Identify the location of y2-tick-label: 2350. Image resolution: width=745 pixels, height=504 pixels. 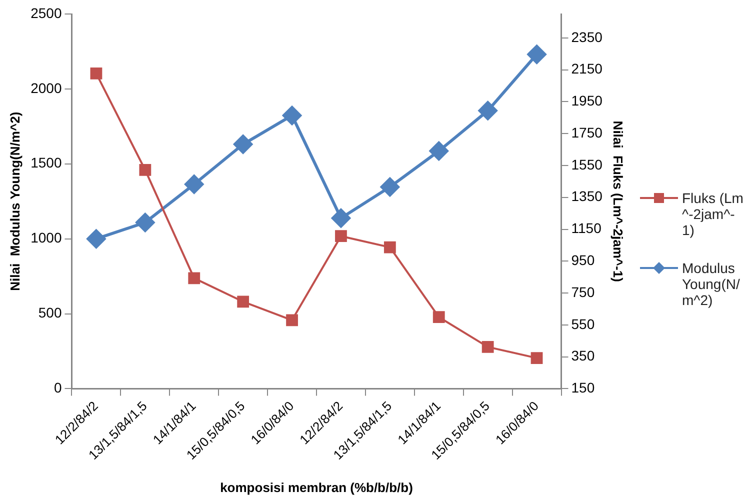
(587, 36).